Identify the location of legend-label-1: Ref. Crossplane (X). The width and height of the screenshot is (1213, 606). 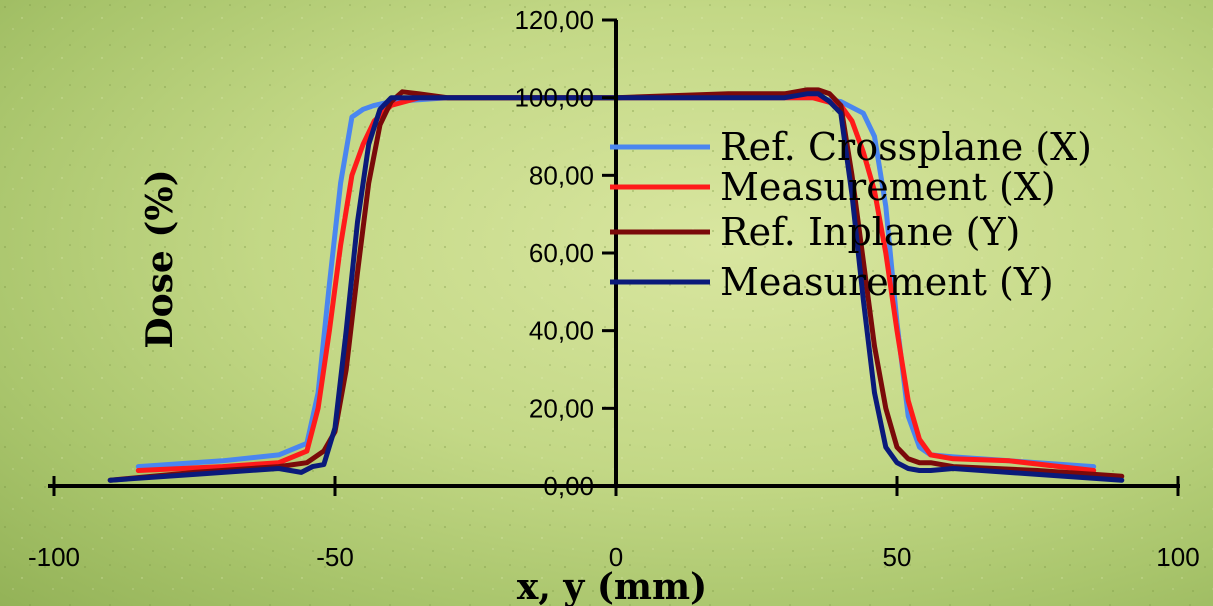
(906, 147).